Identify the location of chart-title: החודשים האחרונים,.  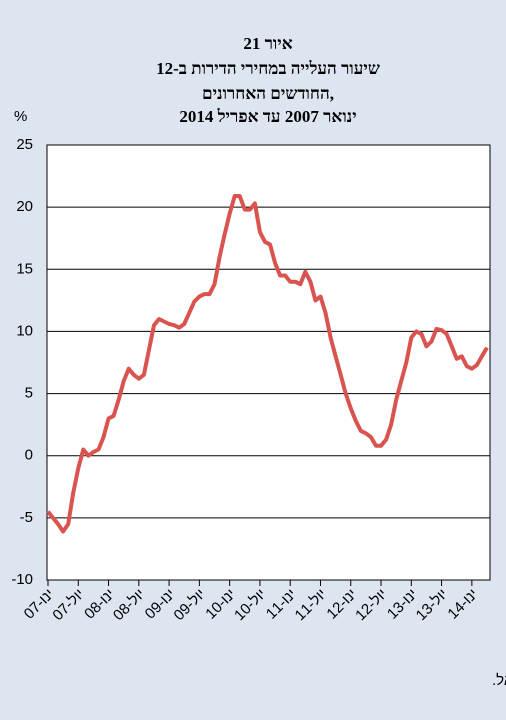
(268, 93).